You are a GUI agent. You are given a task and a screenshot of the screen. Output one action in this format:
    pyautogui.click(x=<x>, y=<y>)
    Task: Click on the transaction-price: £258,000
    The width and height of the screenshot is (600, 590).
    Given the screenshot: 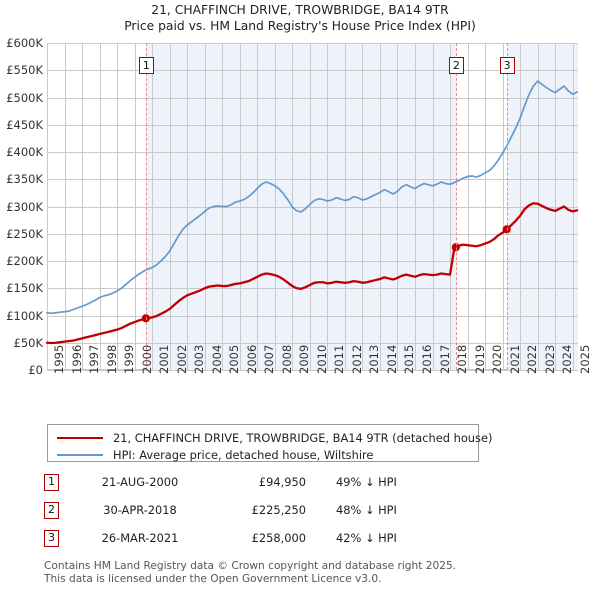 What is the action you would take?
    pyautogui.click(x=278, y=538)
    